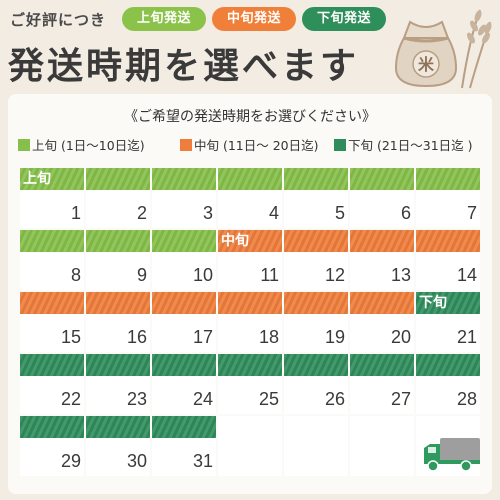 This screenshot has height=500, width=500. I want to click on day-number: 23, so click(136, 399).